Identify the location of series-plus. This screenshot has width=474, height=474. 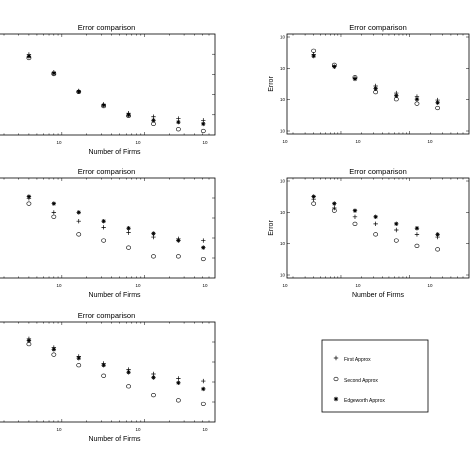
(116, 360).